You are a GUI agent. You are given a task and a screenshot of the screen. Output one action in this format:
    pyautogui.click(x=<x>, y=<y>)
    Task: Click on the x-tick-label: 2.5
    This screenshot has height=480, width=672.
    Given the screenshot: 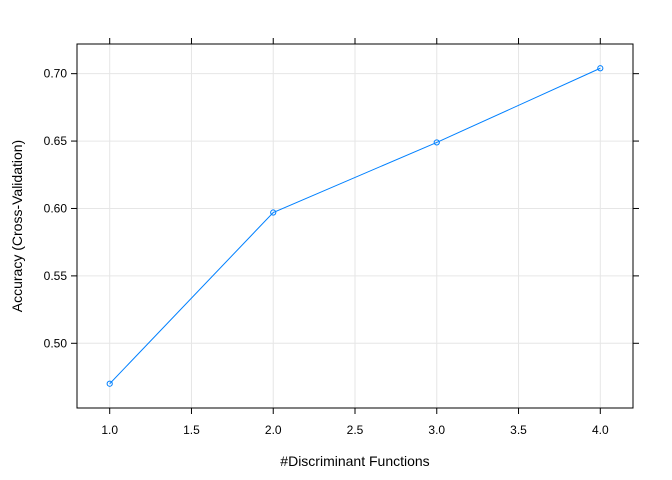 What is the action you would take?
    pyautogui.click(x=355, y=430)
    